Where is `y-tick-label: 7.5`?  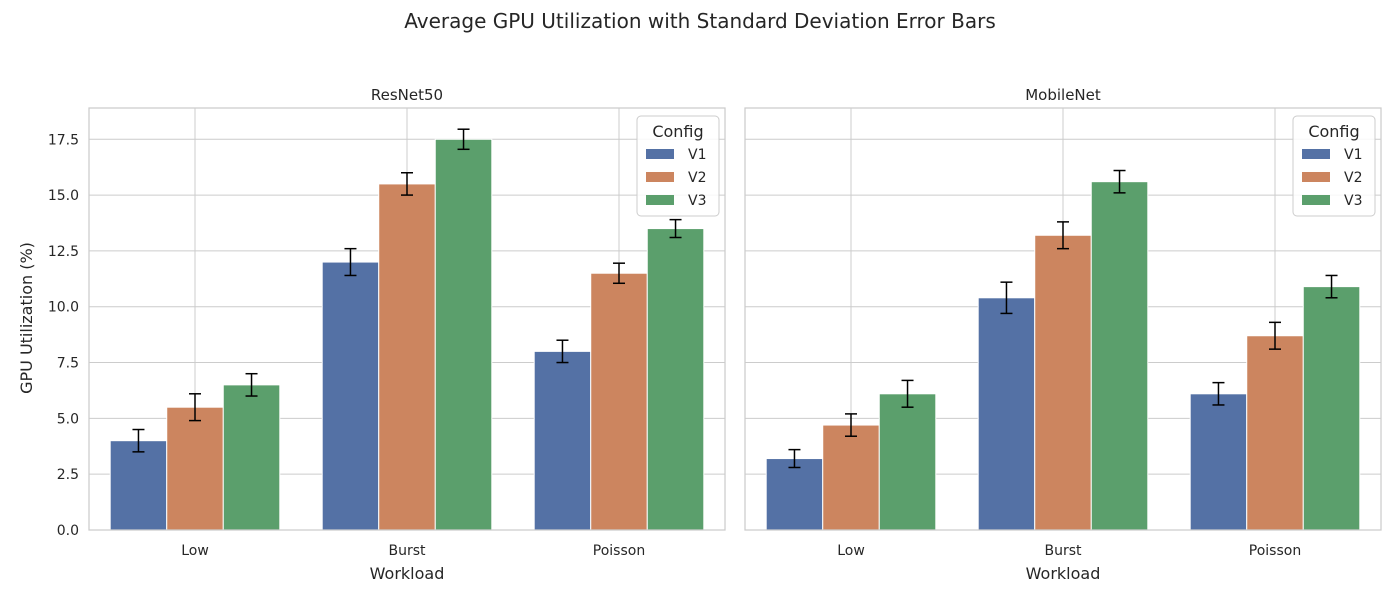 y-tick-label: 7.5 is located at coordinates (68, 364).